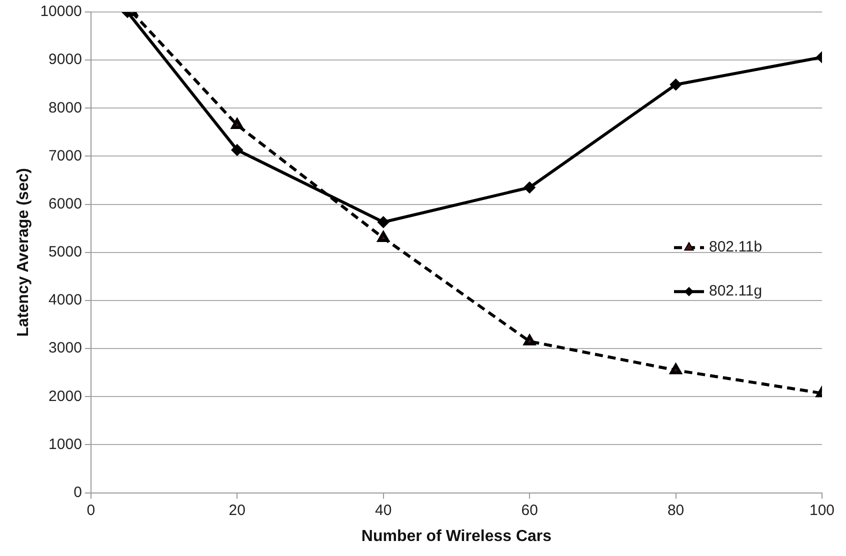  What do you see at coordinates (65, 203) in the screenshot?
I see `y-tick-label: 6000` at bounding box center [65, 203].